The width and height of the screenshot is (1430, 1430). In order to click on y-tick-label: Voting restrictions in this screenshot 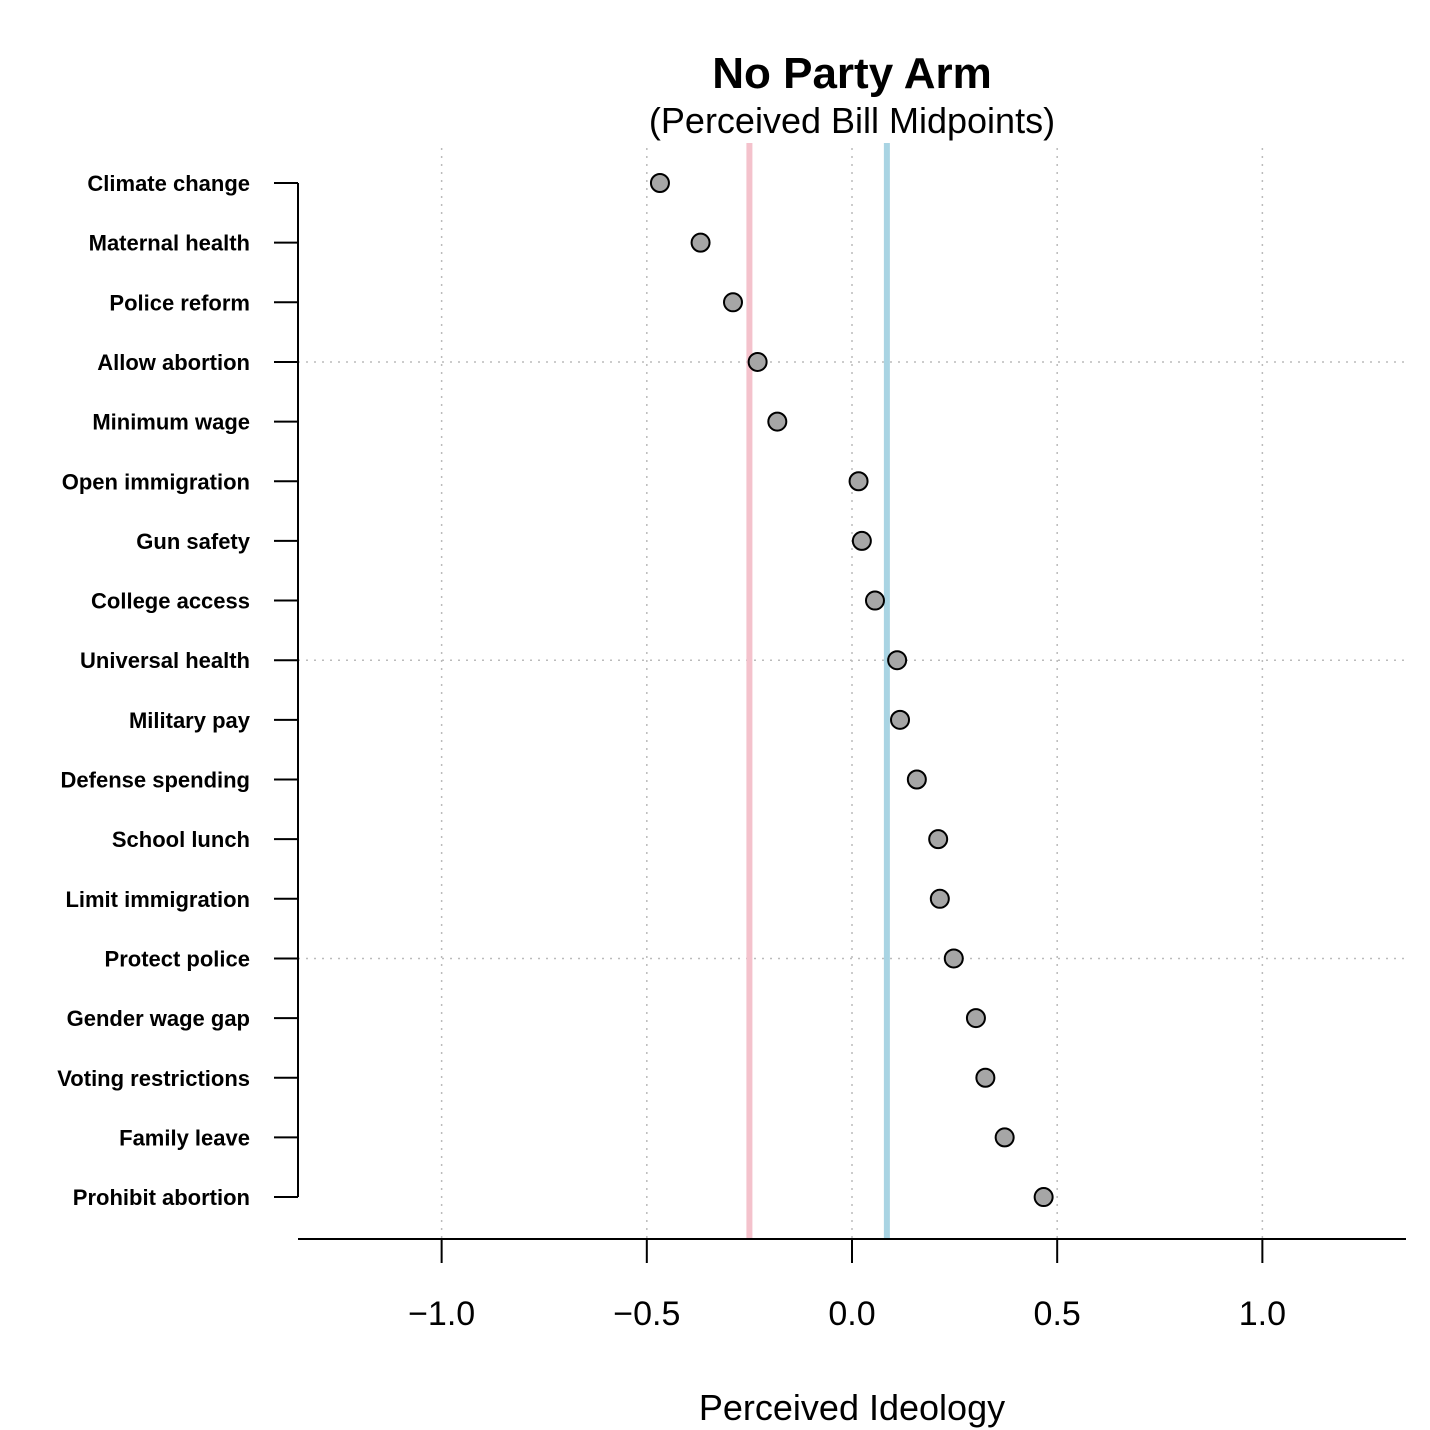, I will do `click(153, 1078)`.